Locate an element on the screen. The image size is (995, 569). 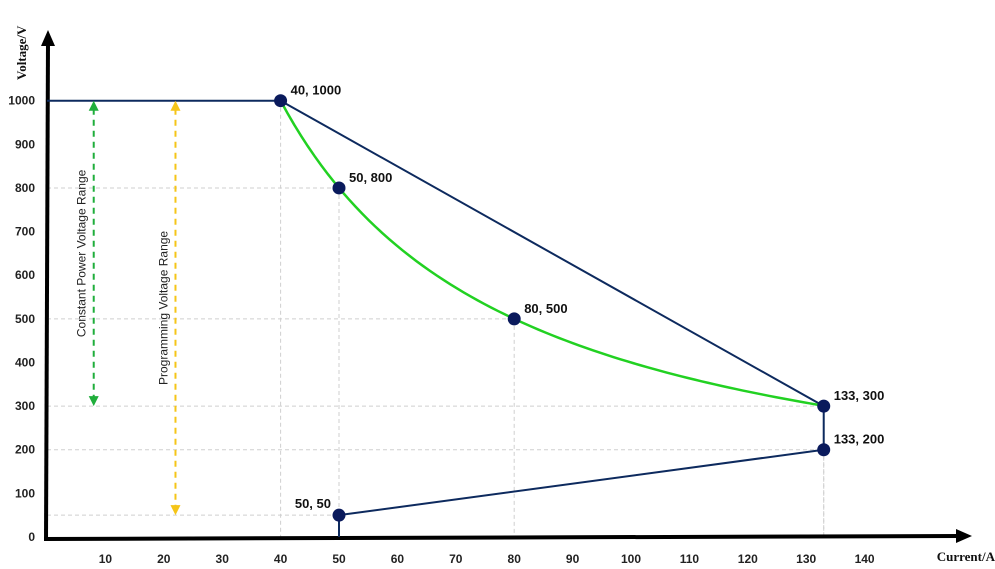
y-tick-label: 0 is located at coordinates (31, 537).